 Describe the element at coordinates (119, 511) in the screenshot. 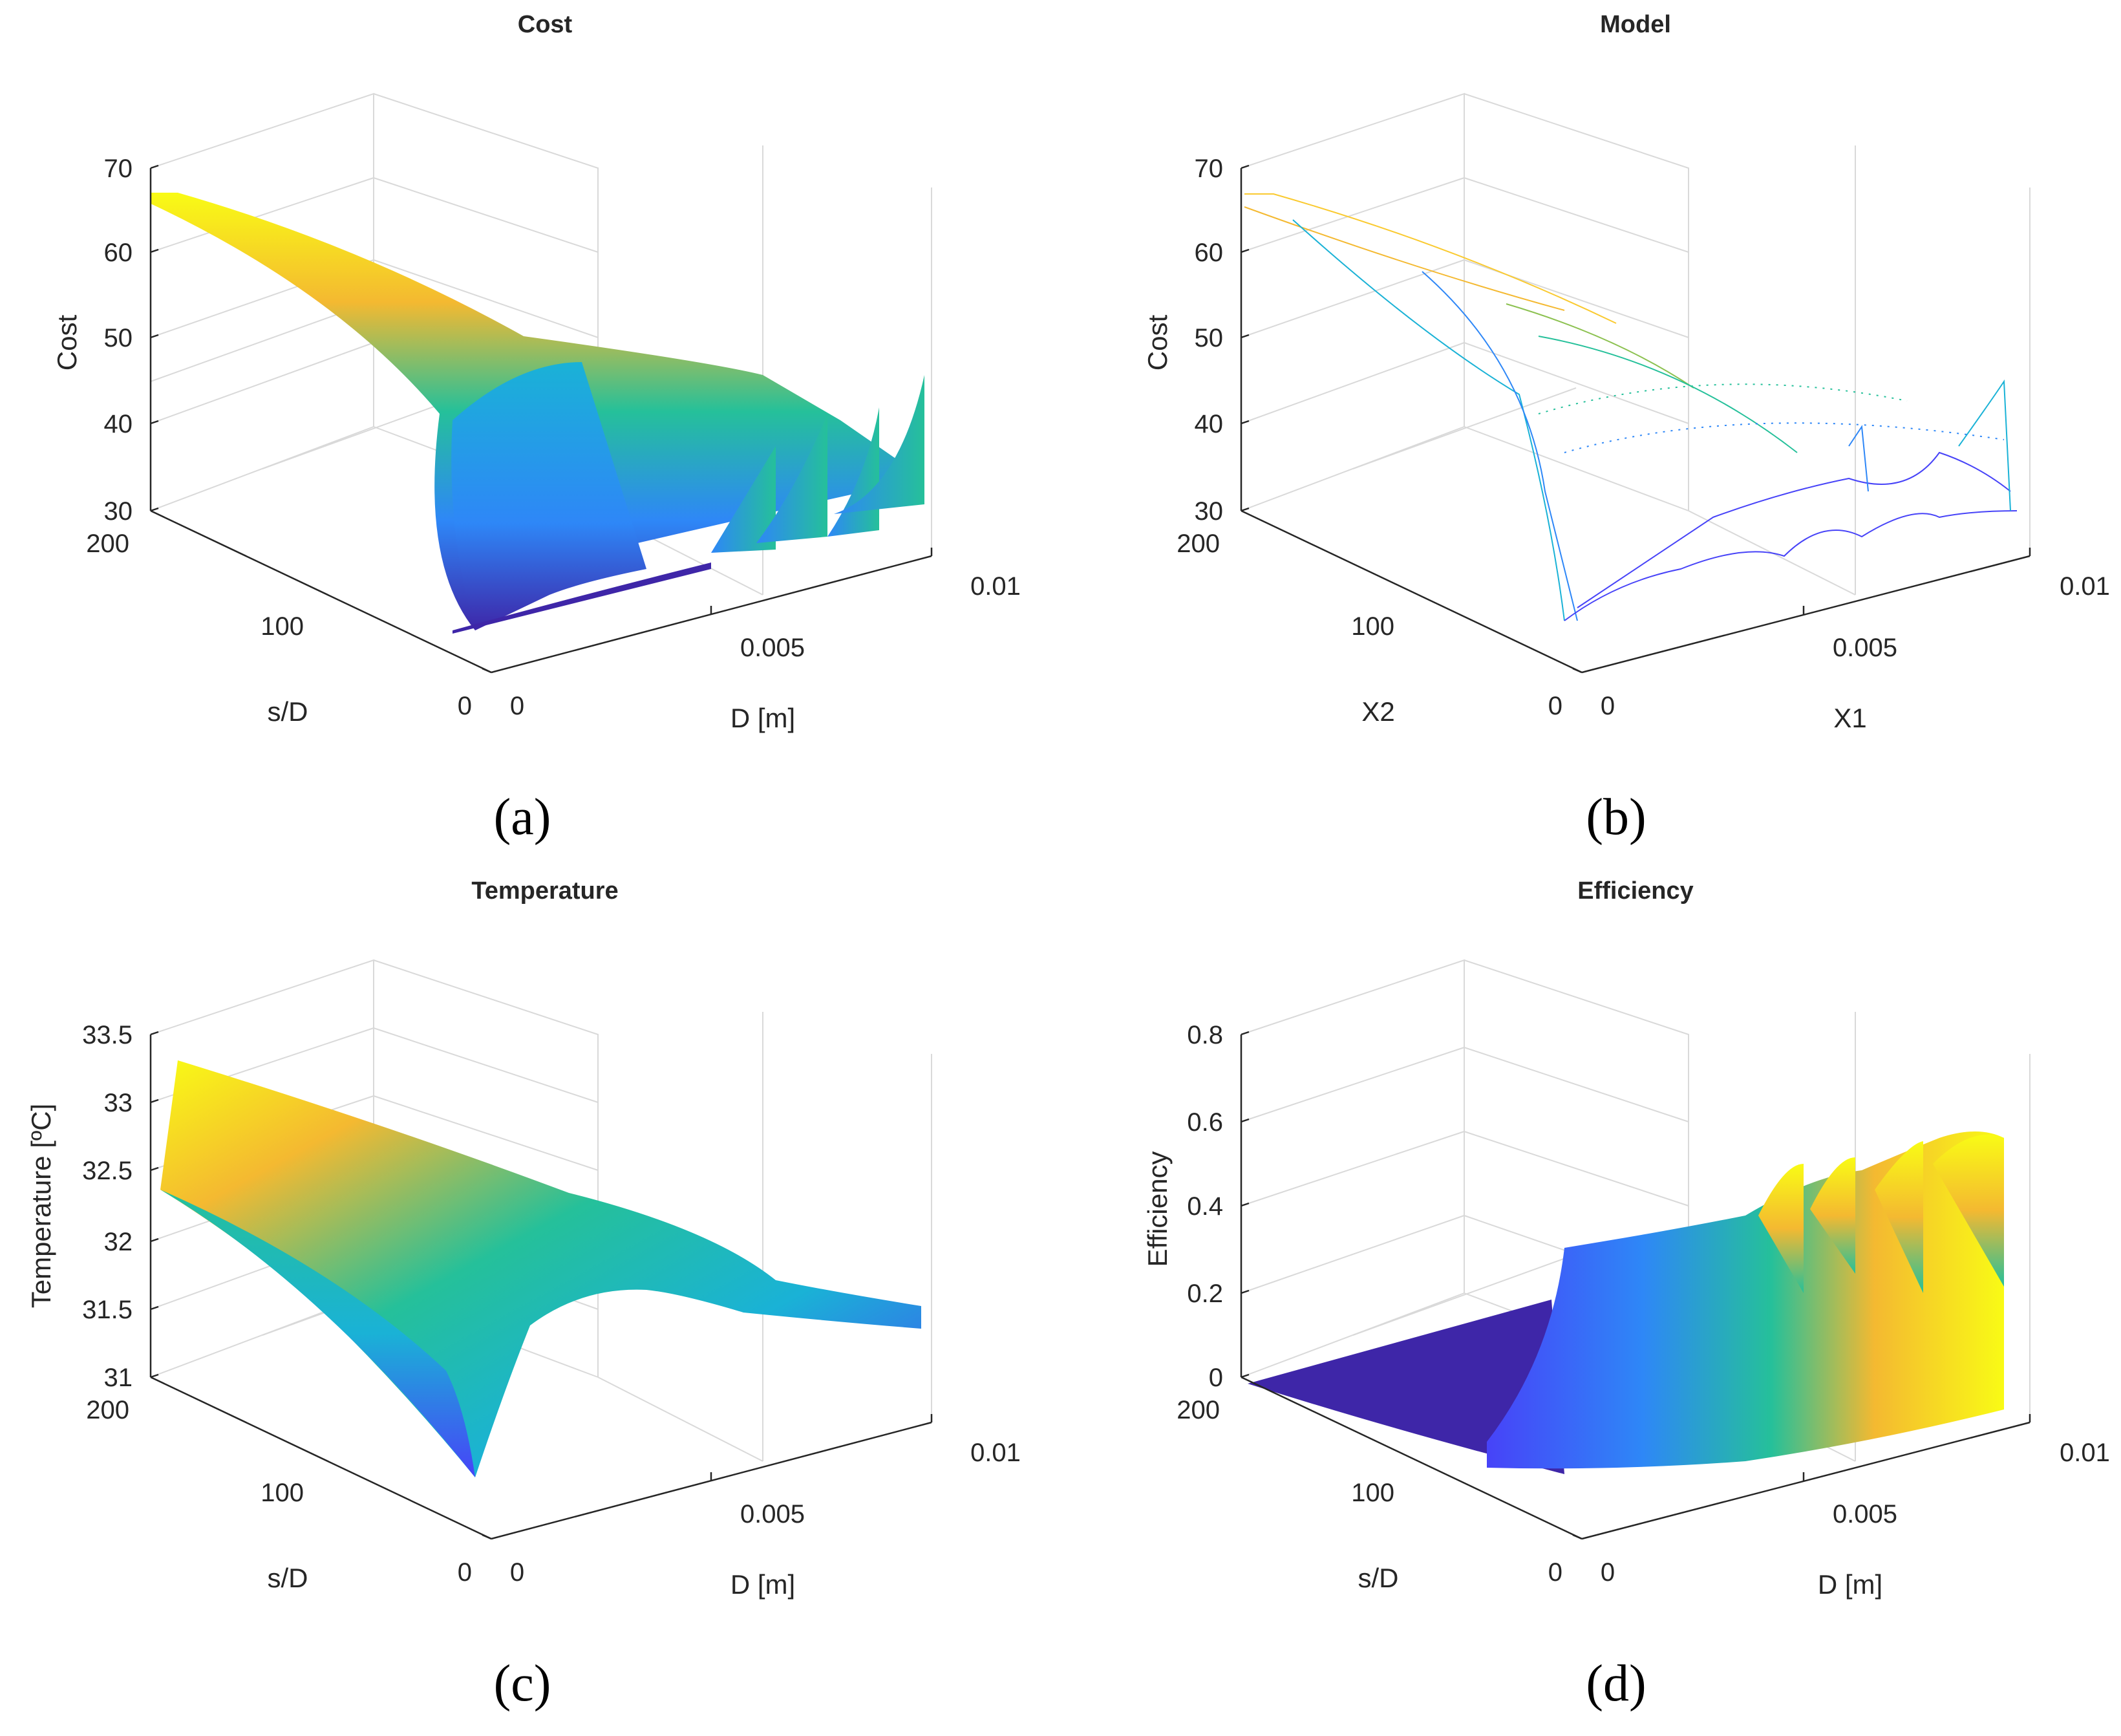

I see `panel-a-ztick-30: 30` at that location.